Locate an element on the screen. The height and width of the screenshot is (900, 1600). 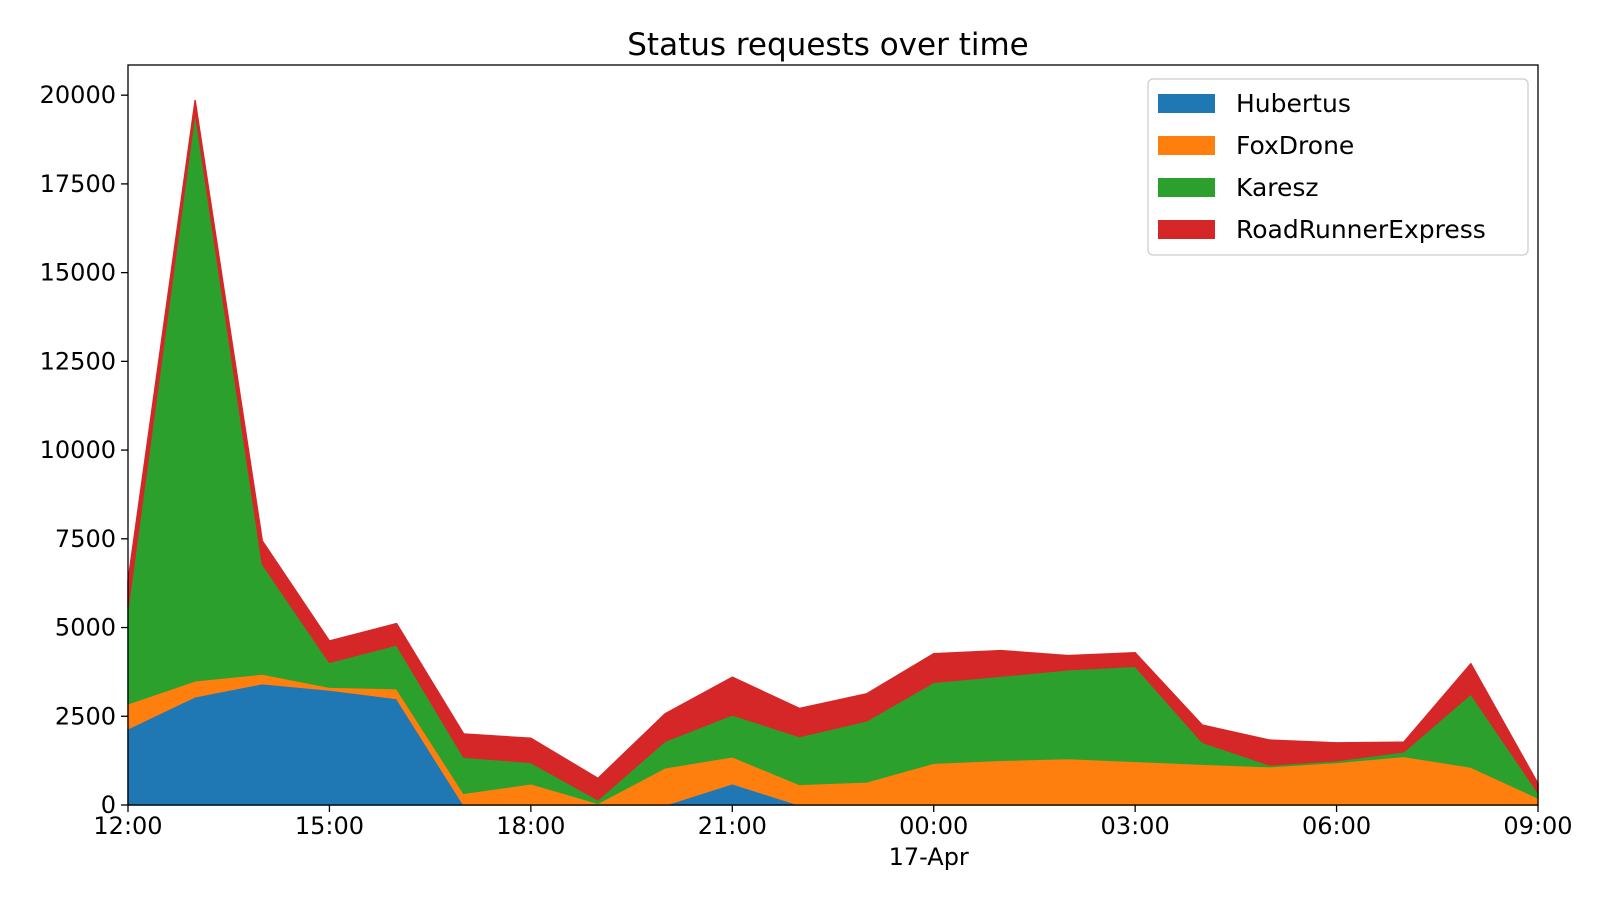
chart-title: Status requests over time is located at coordinates (828, 45).